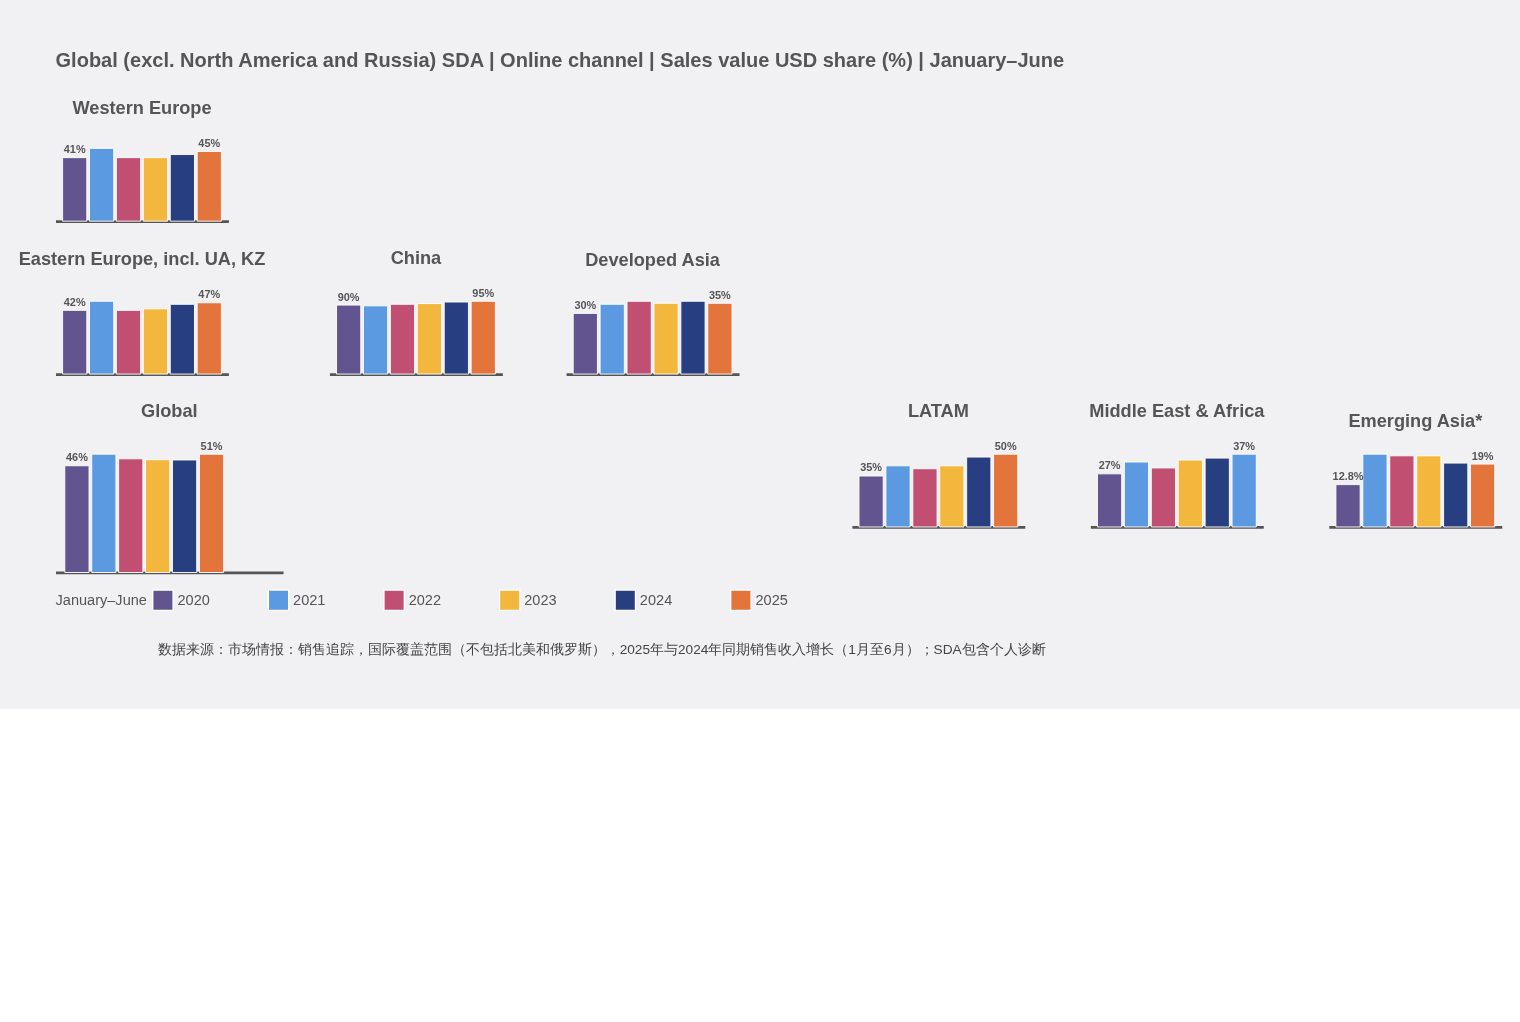 The width and height of the screenshot is (1520, 1022). Describe the element at coordinates (142, 259) in the screenshot. I see `chart-title: Eastern Europe, incl. UA, KZ` at that location.